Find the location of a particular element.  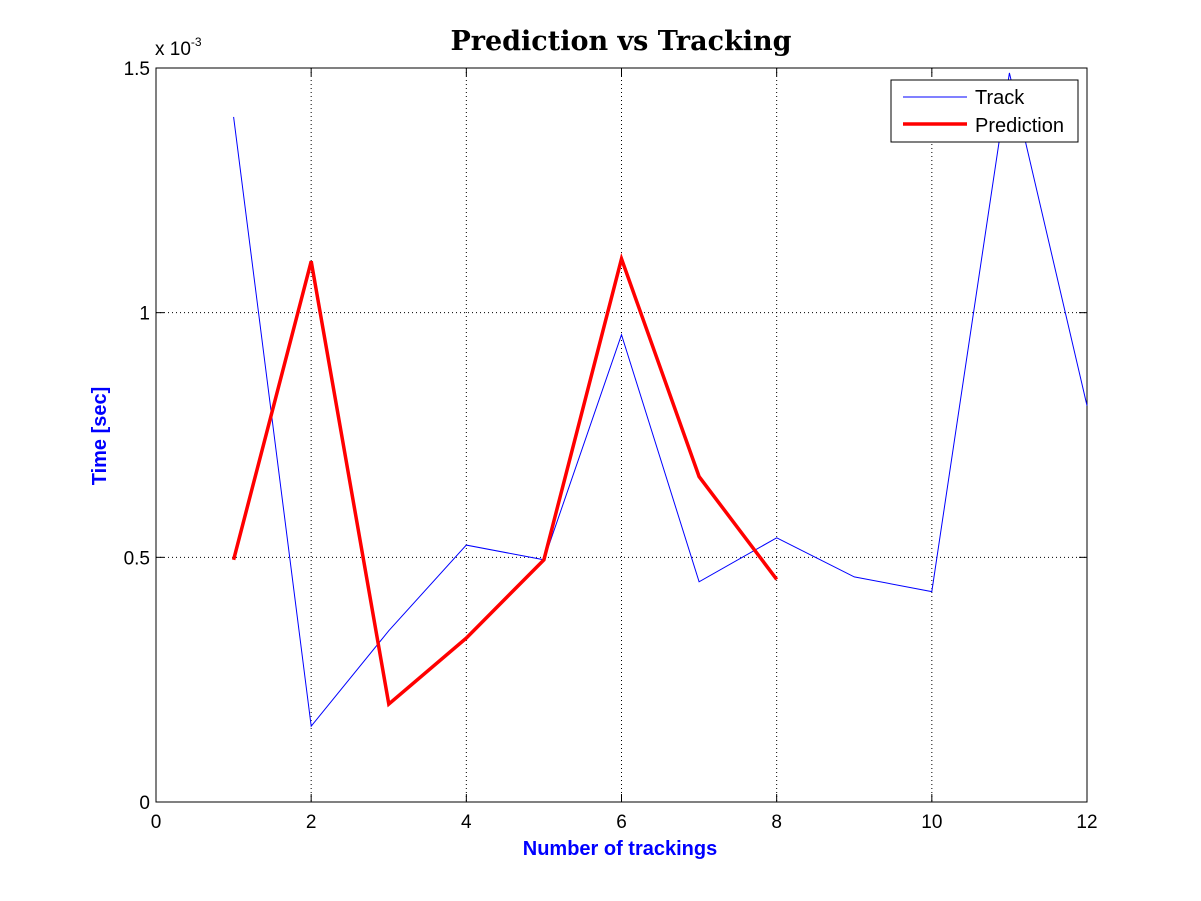

legend-label-prediction: Prediction is located at coordinates (1019, 126).